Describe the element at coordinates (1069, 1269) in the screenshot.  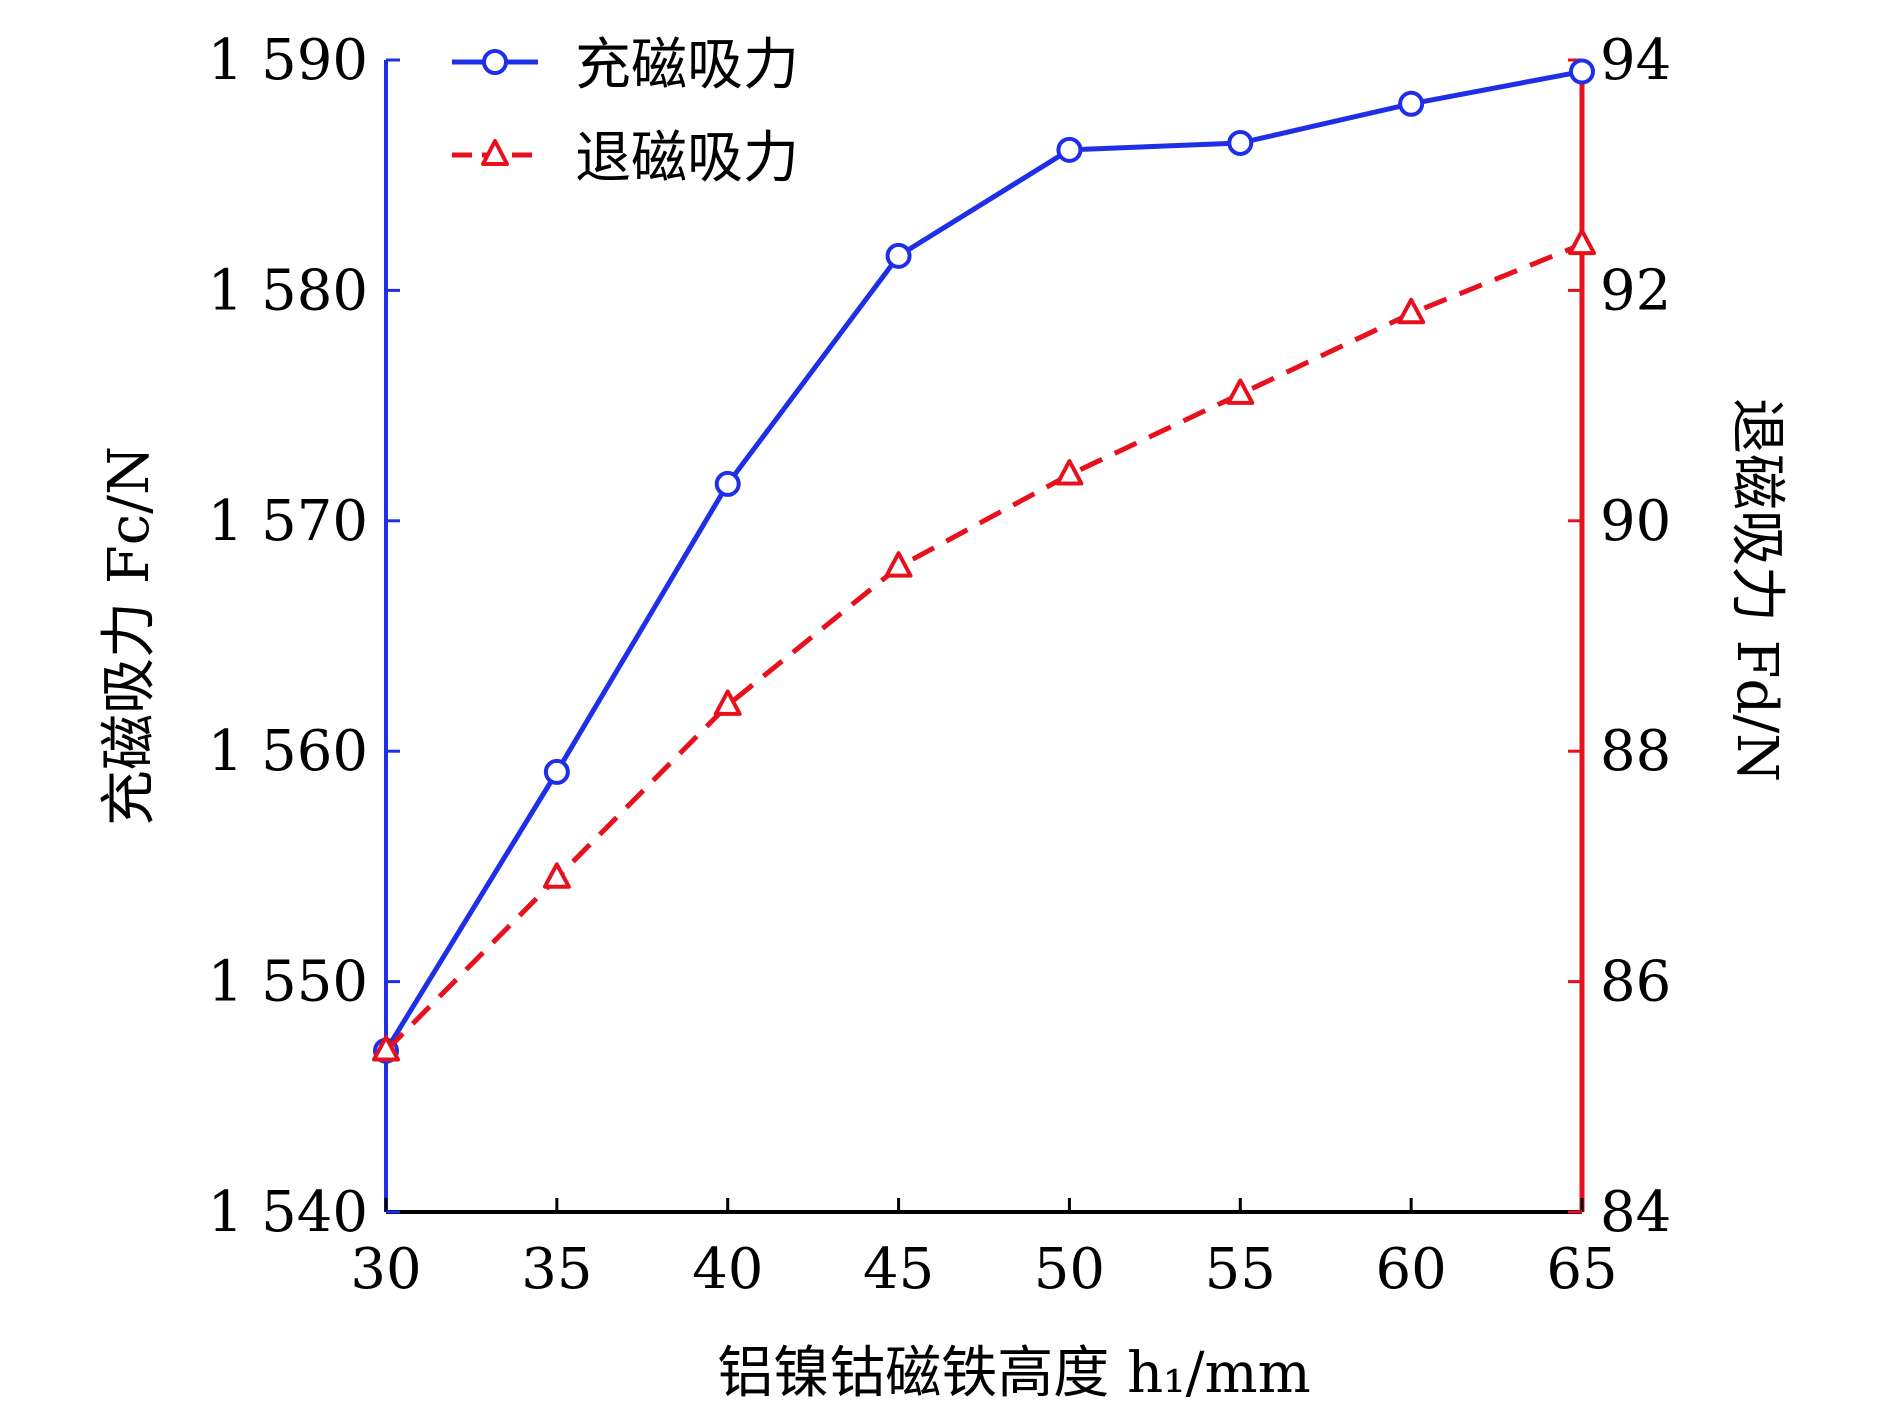
I see `x-tick-label: 50` at that location.